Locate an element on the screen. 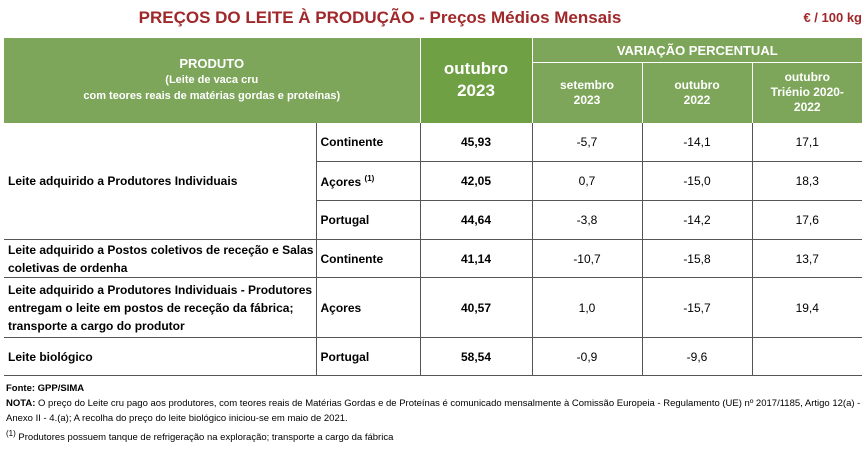 Image resolution: width=868 pixels, height=463 pixels. variation-col-setembro: setembro 2023 is located at coordinates (586, 92).